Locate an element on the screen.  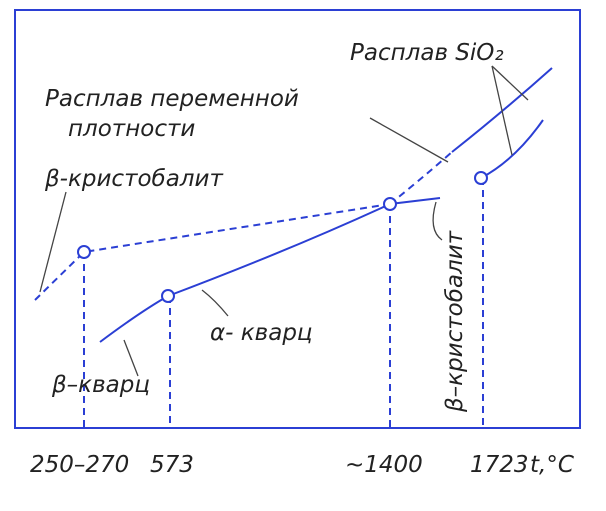
label: Расплав переменной is located at coordinates (172, 99).